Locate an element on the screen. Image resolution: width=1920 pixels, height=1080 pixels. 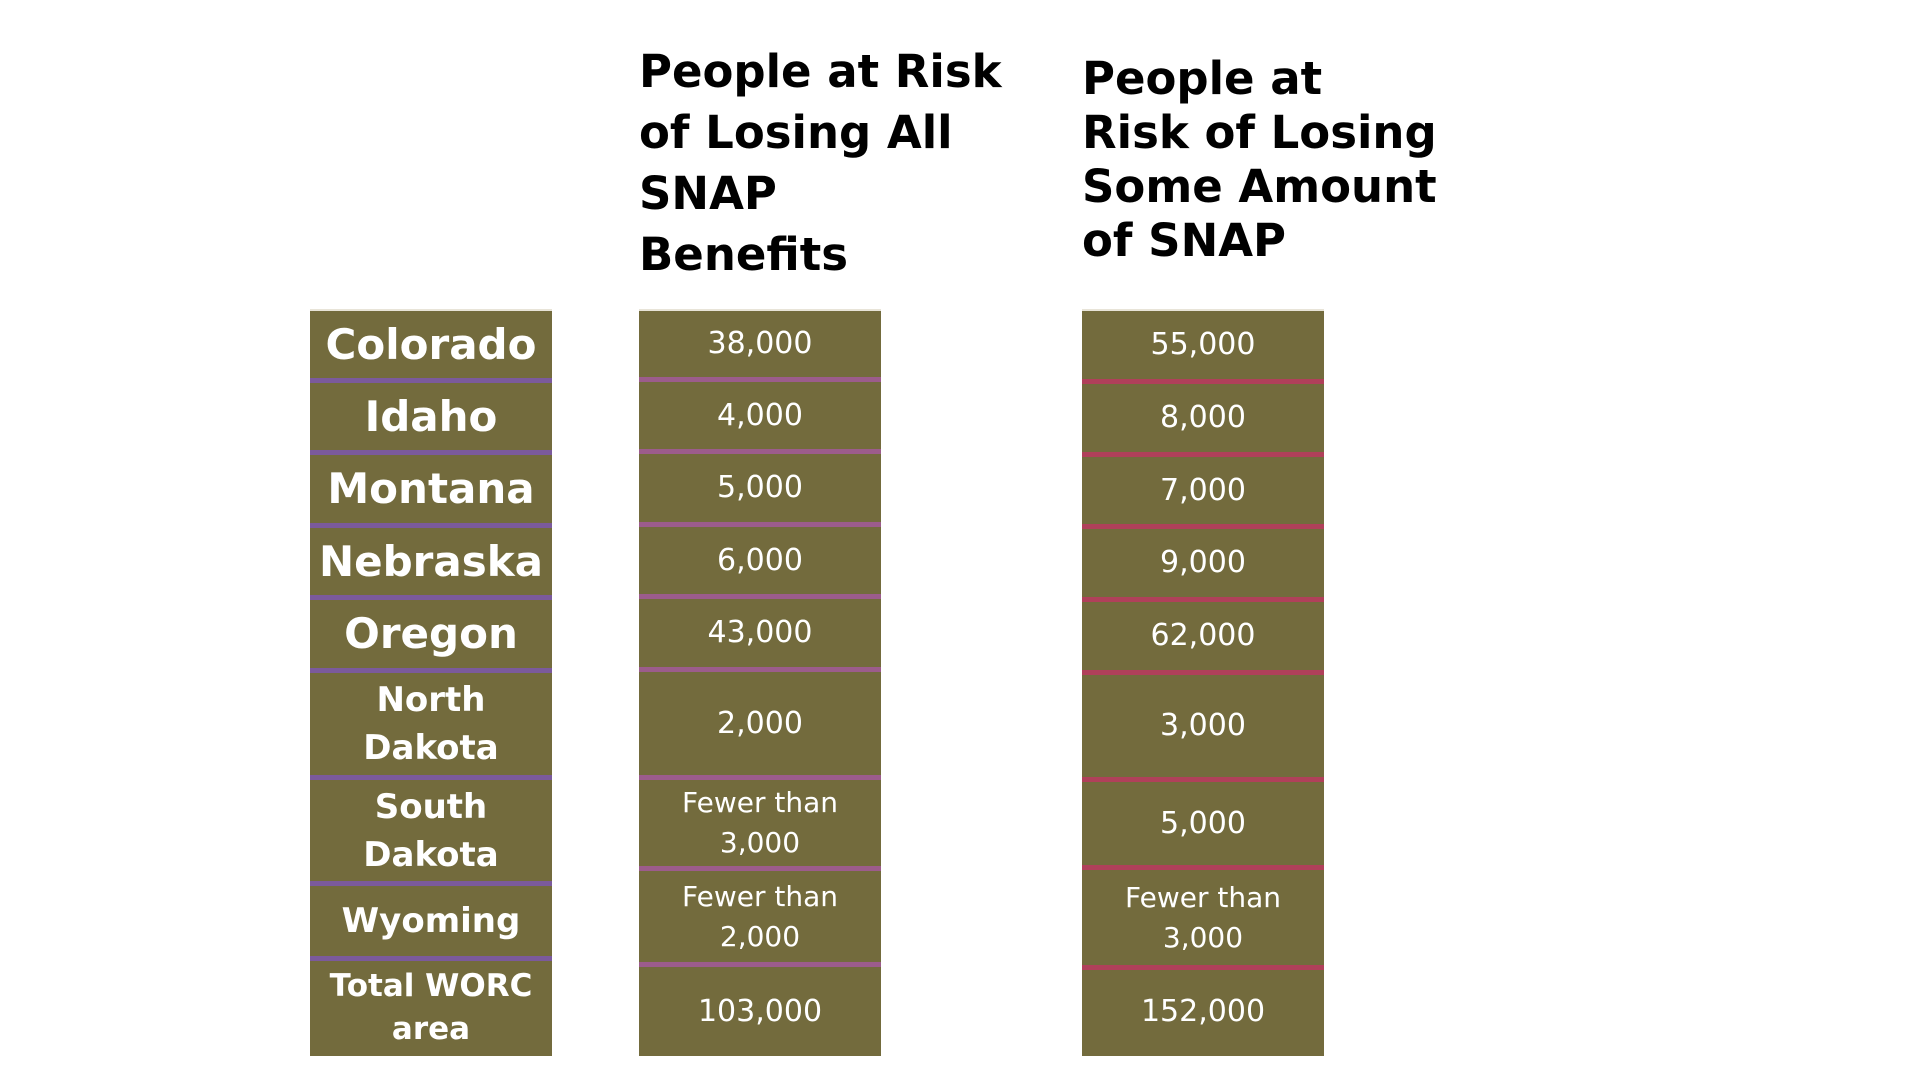
state-cell: Montana is located at coordinates (431, 491).